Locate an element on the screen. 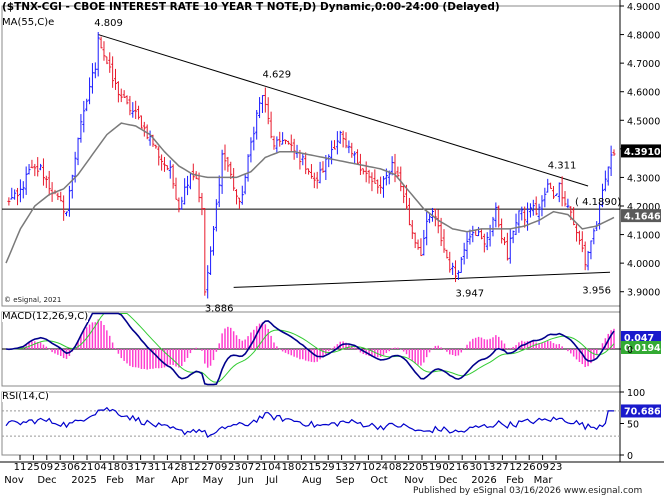 Image resolution: width=664 pixels, height=500 pixels. x-tick-label: 25 is located at coordinates (33, 467).